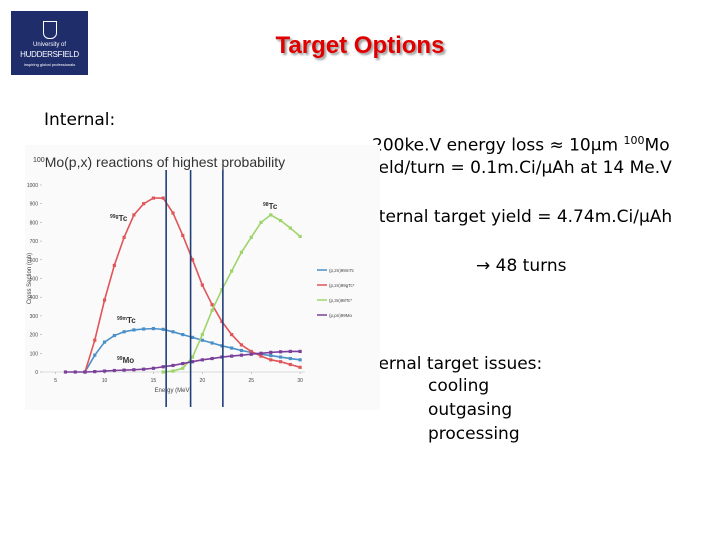 This screenshot has height=540, width=720. What do you see at coordinates (154, 381) in the screenshot?
I see `x-tick-label: 15` at bounding box center [154, 381].